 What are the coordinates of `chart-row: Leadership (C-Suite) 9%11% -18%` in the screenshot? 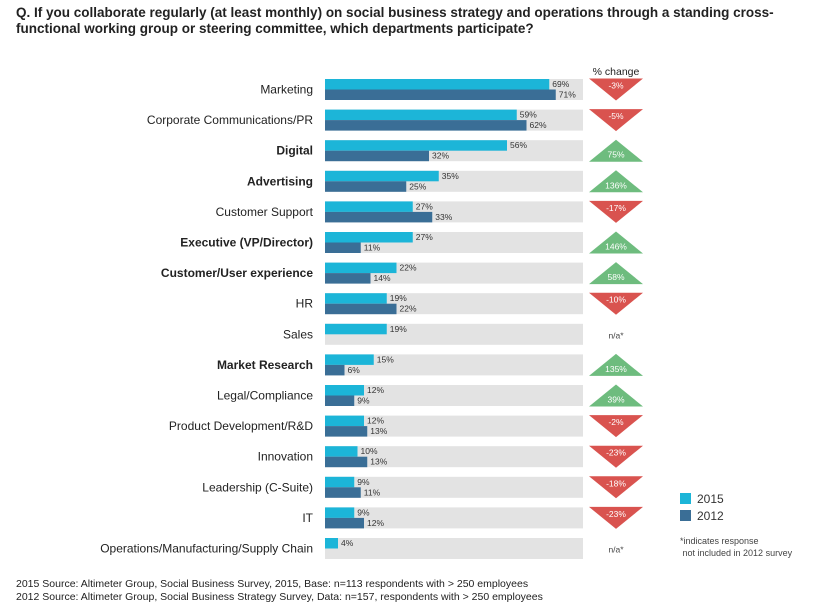 It's located at (422, 487).